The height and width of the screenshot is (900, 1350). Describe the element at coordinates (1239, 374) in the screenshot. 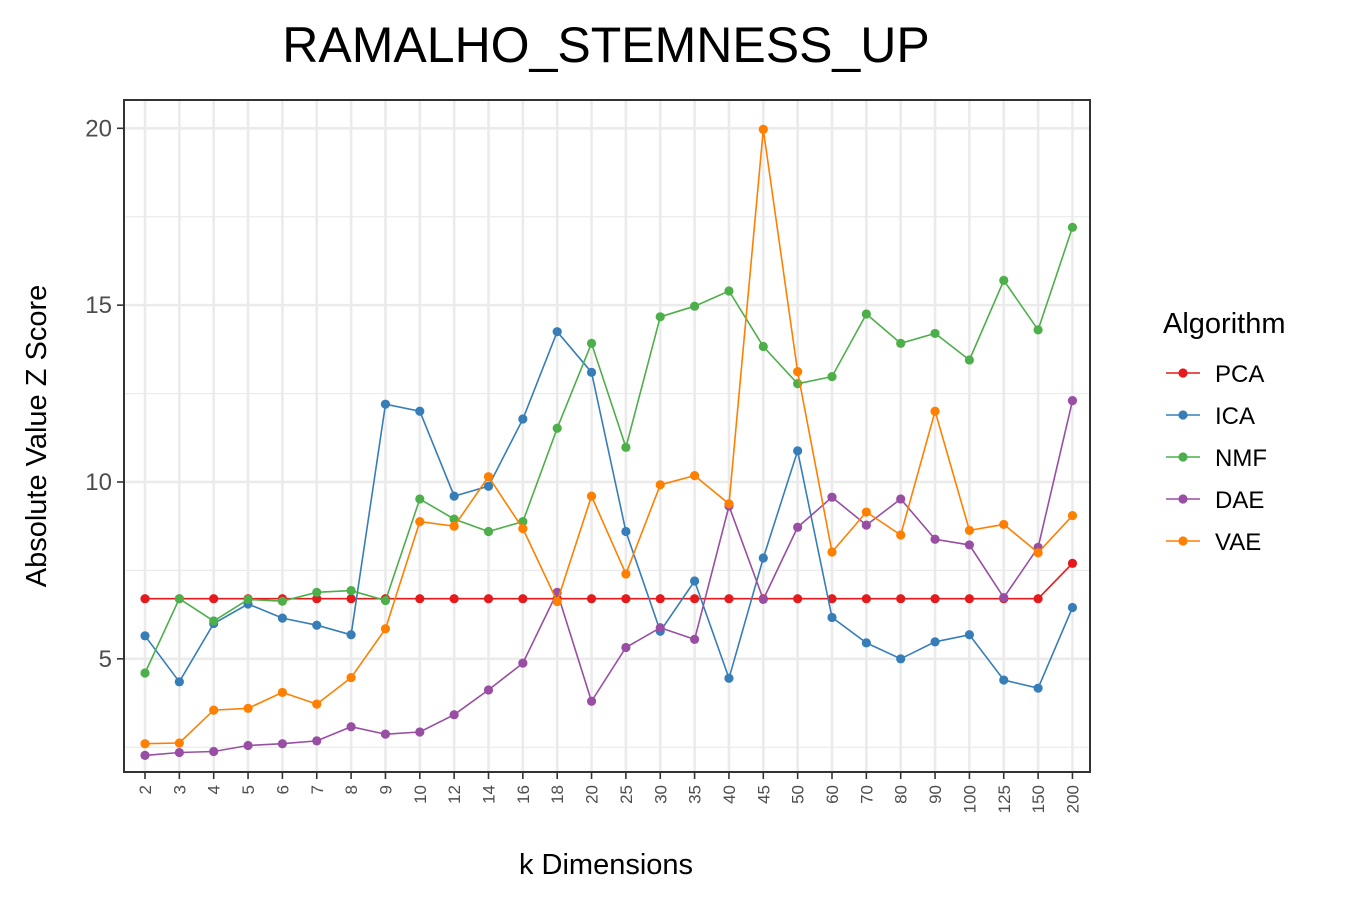

I see `legend-label-pca: PCA` at that location.